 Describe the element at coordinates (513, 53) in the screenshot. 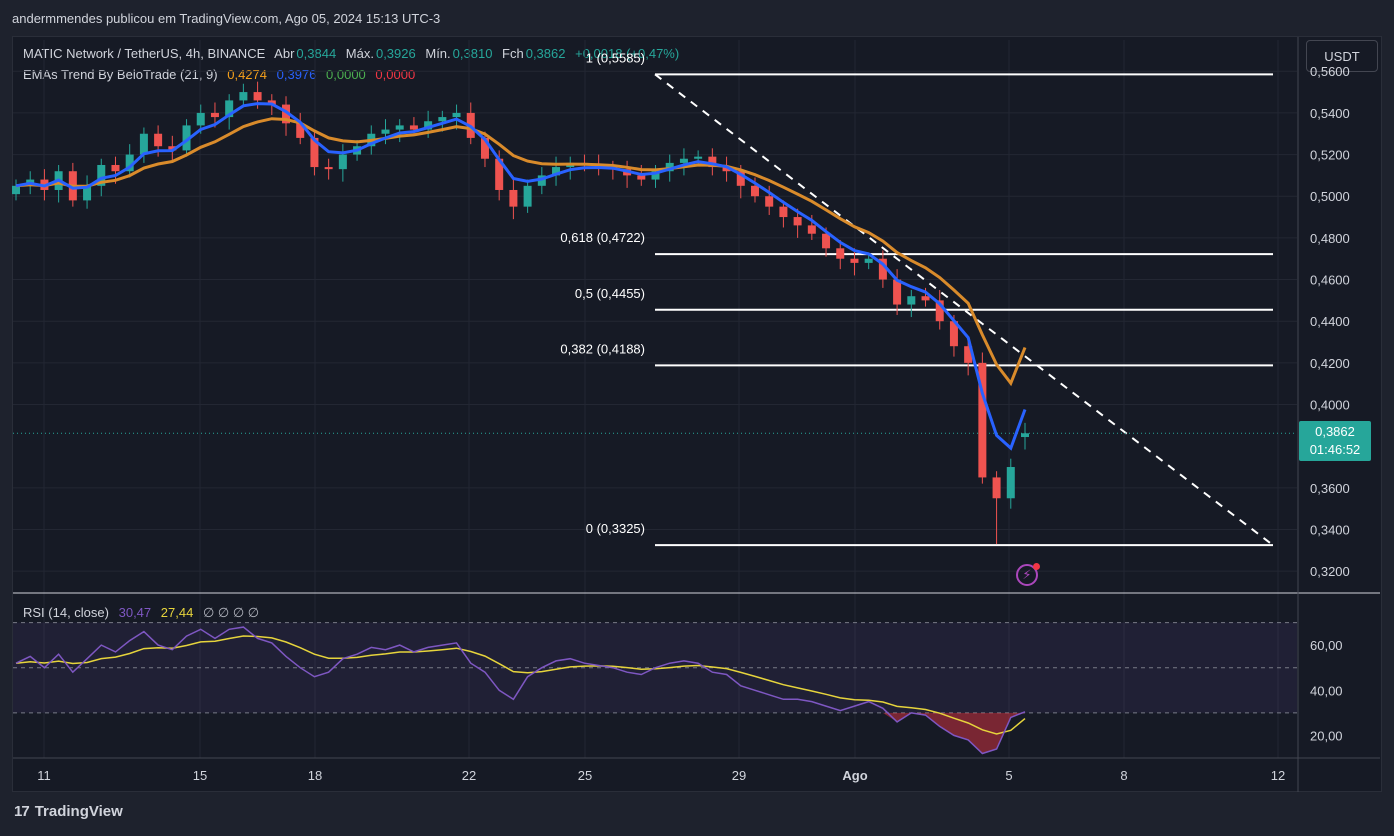

I see `fch-label: Fch` at that location.